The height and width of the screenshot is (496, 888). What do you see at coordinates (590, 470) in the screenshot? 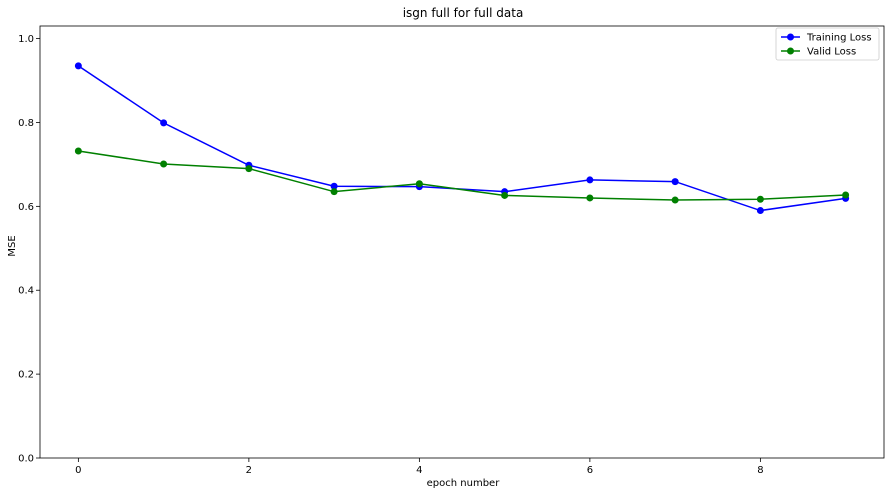
I see `x-tick-label: 6` at bounding box center [590, 470].